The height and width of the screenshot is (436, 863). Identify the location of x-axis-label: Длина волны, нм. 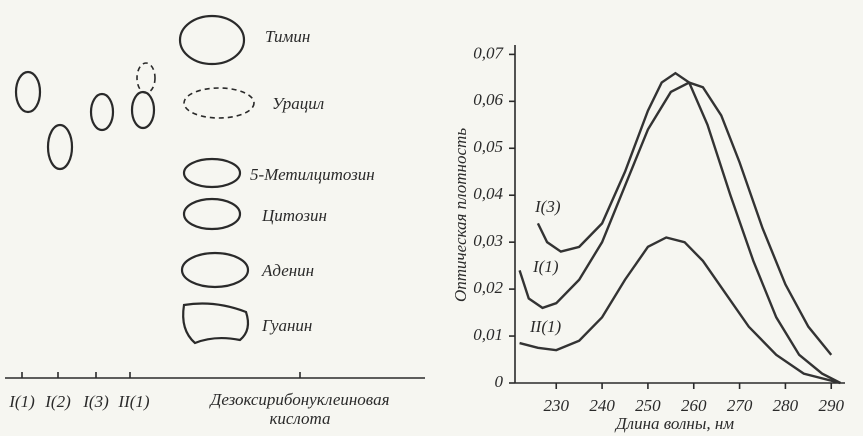
(674, 423).